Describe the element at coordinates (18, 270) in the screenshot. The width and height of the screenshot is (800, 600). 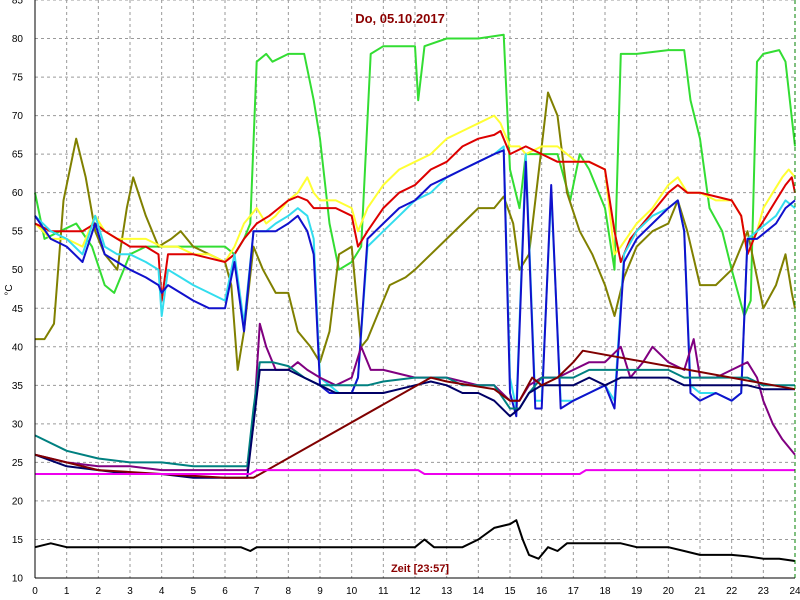
I see `y-tick-label: 50` at that location.